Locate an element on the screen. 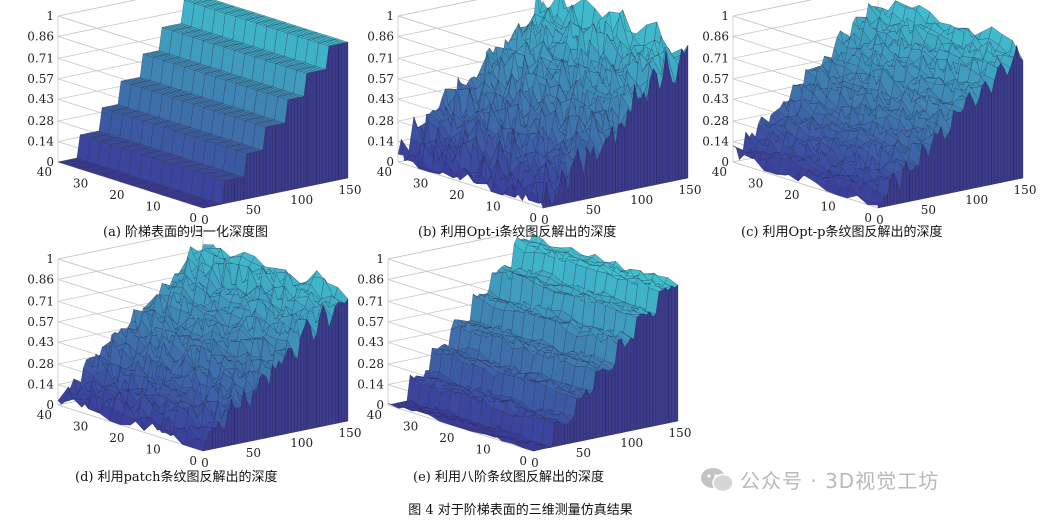  z-tick-label: 0.71 is located at coordinates (715, 58).